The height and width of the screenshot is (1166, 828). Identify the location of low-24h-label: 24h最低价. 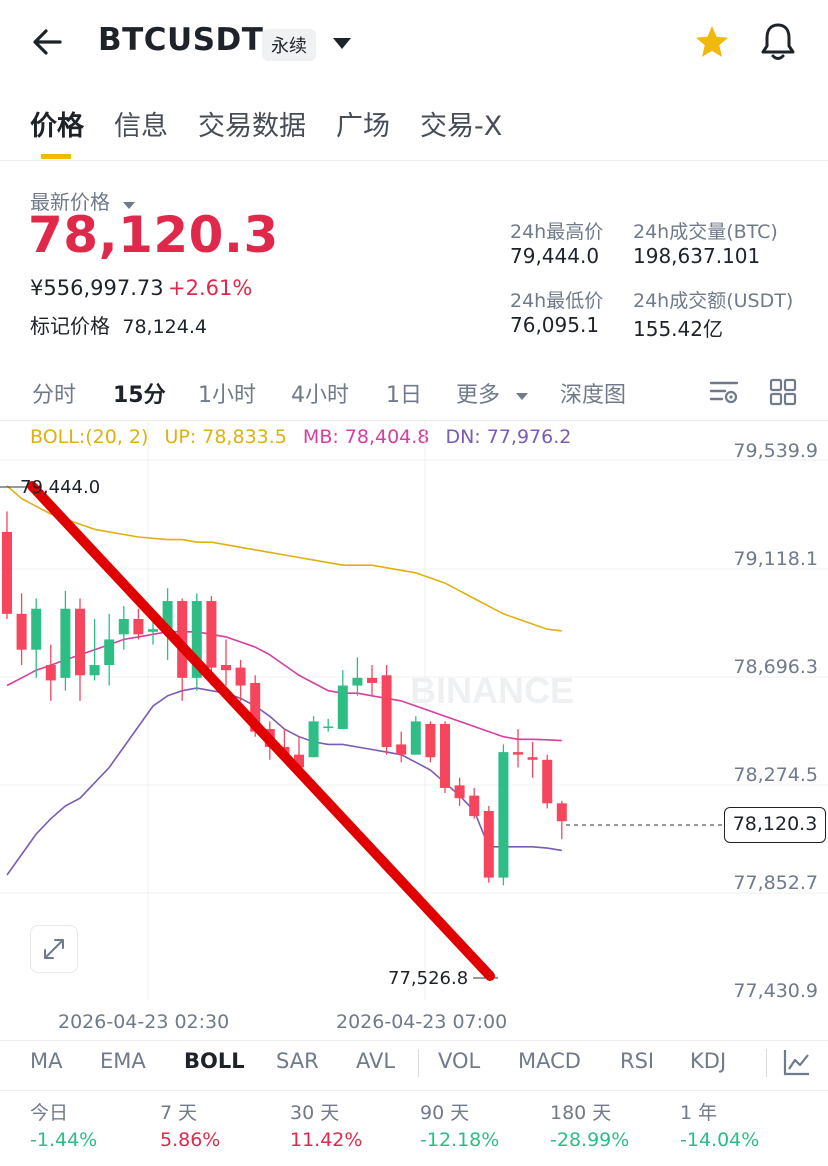
(557, 301).